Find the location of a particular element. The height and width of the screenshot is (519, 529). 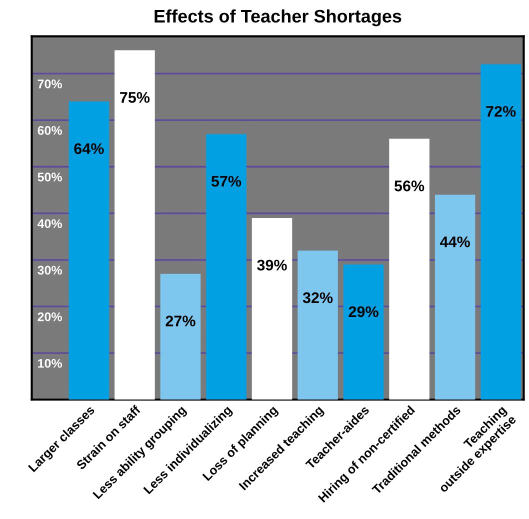

y-tick-label: 30% is located at coordinates (50, 270).